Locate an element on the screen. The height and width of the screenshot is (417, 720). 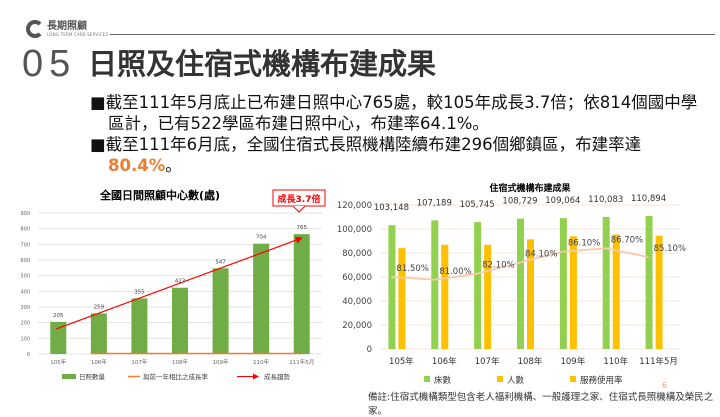
y-tick-label: 700 is located at coordinates (25, 245).